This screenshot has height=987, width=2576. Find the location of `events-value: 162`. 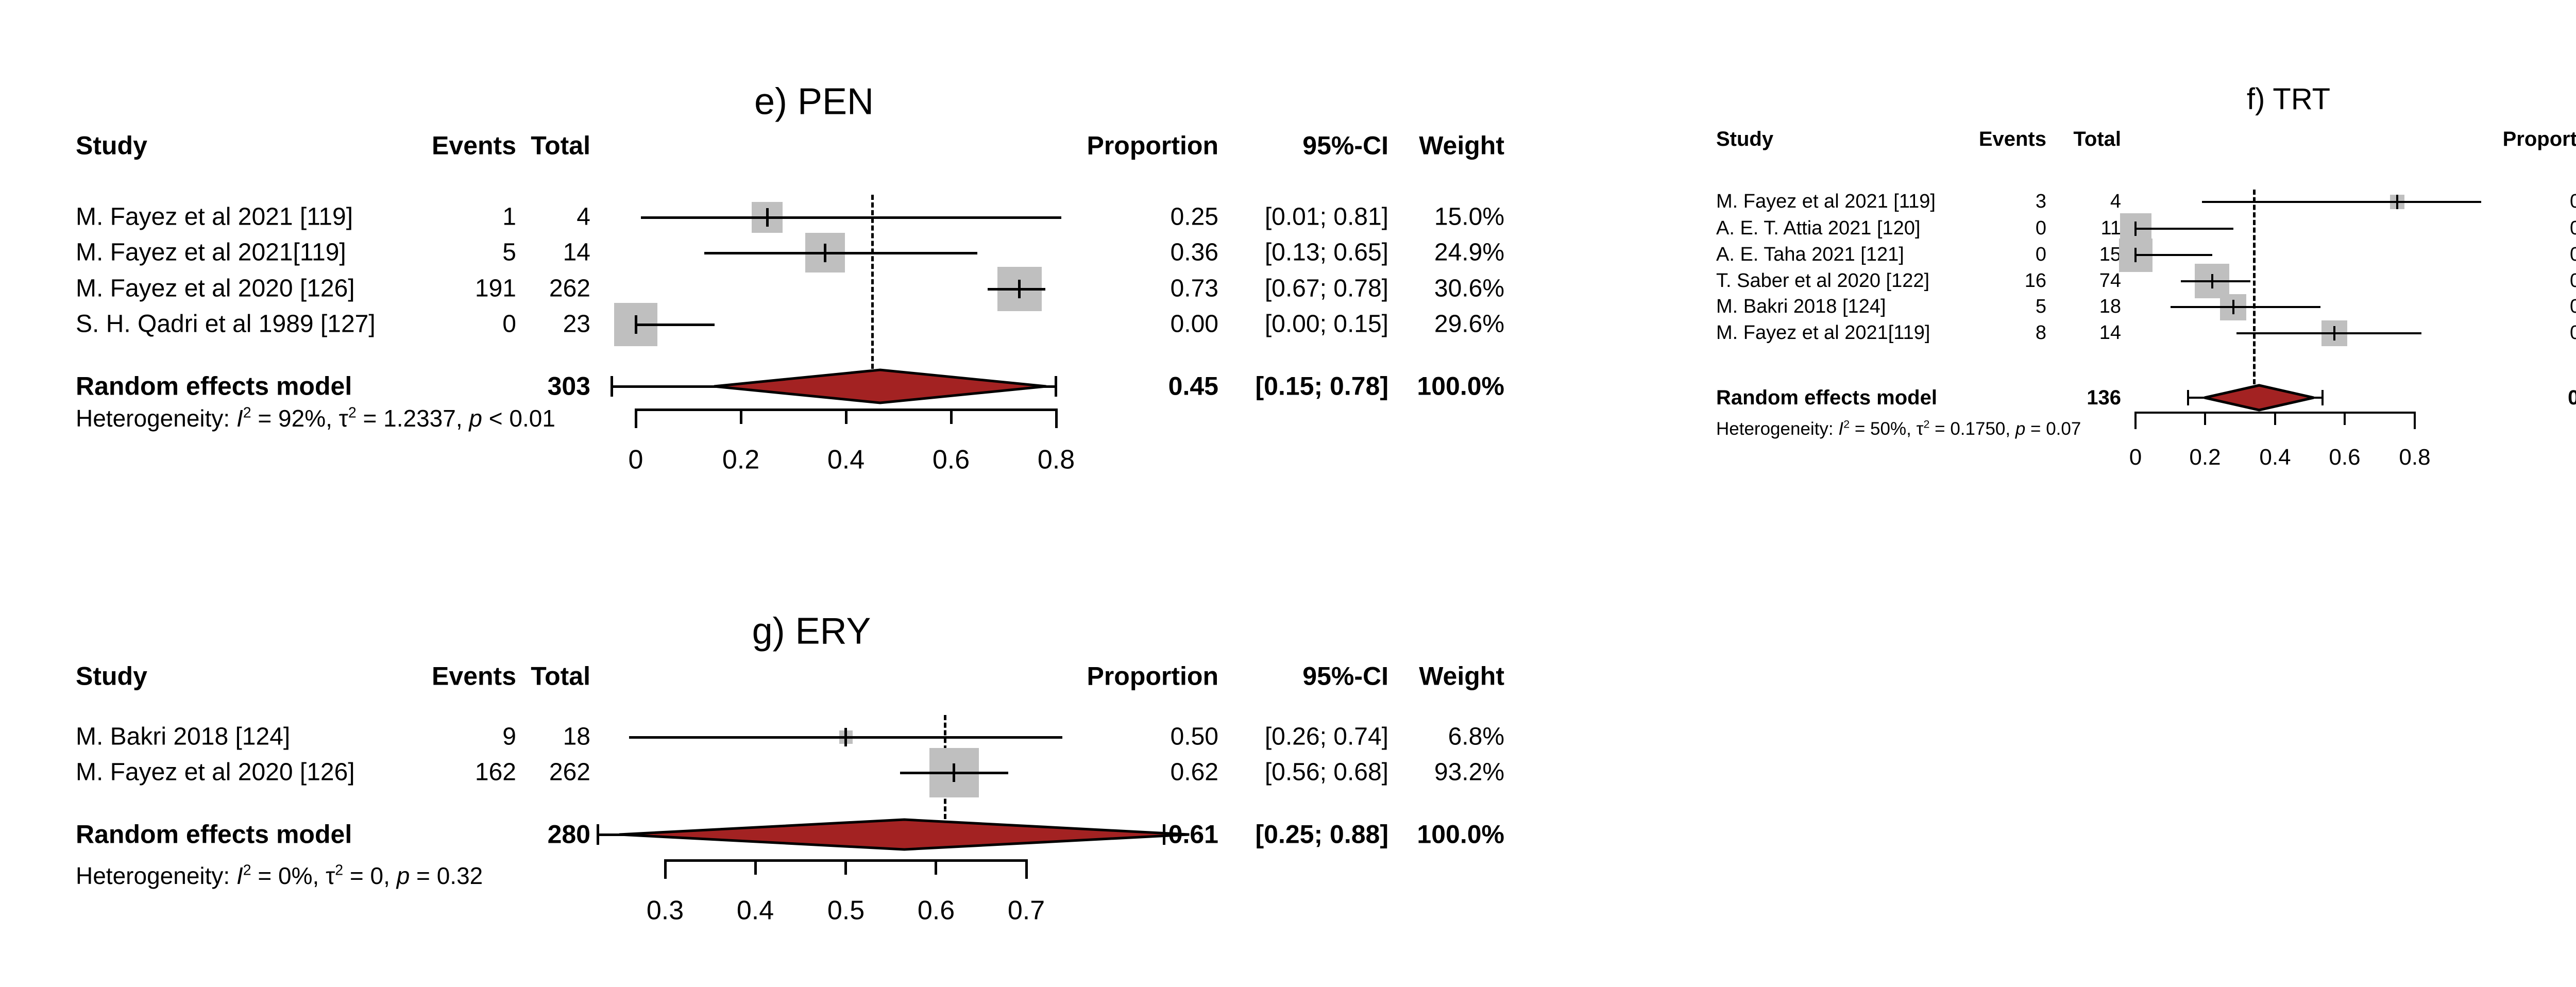

events-value: 162 is located at coordinates (495, 772).